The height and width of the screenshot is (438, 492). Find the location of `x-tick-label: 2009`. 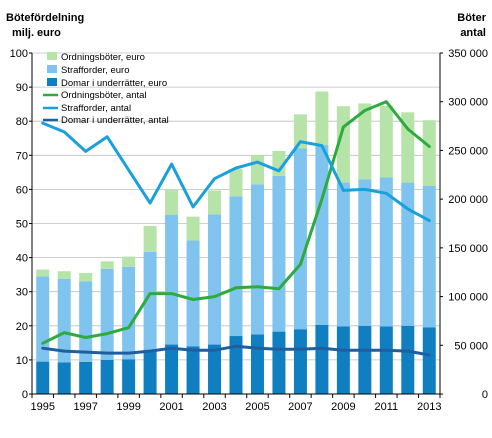

x-tick-label: 2009 is located at coordinates (343, 407).